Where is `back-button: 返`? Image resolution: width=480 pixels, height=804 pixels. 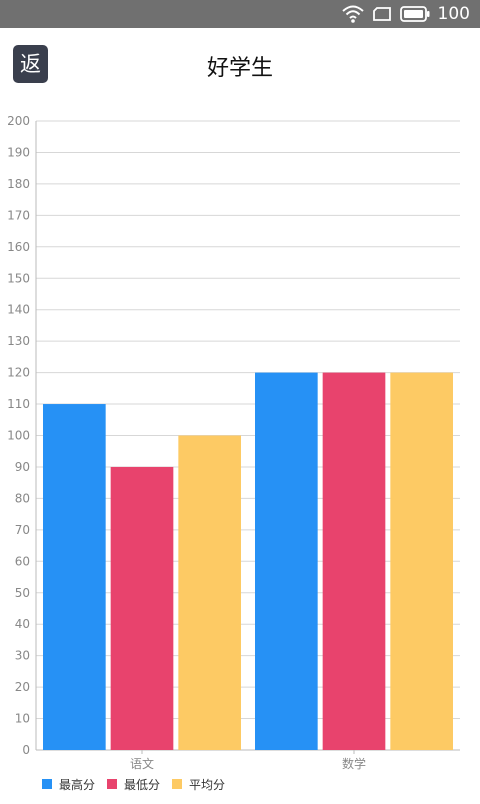 back-button: 返 is located at coordinates (30, 64).